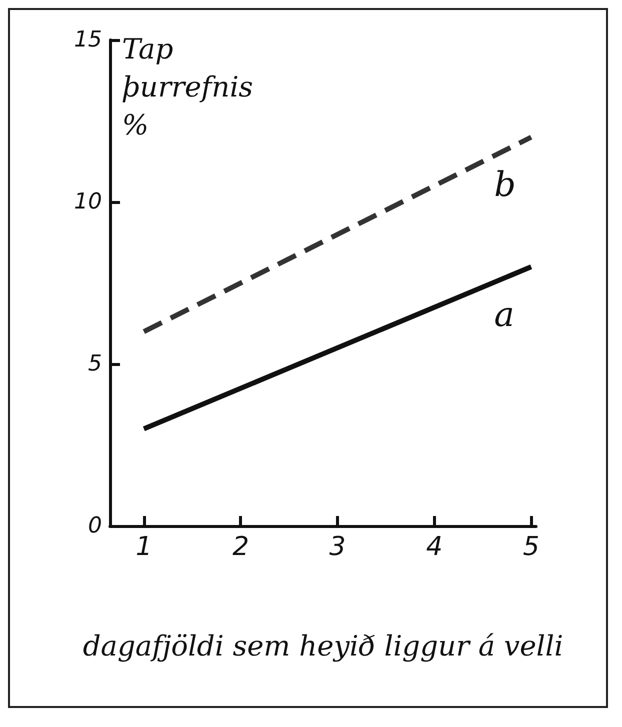 The image size is (622, 727). What do you see at coordinates (144, 547) in the screenshot?
I see `x-tick-label: 1` at bounding box center [144, 547].